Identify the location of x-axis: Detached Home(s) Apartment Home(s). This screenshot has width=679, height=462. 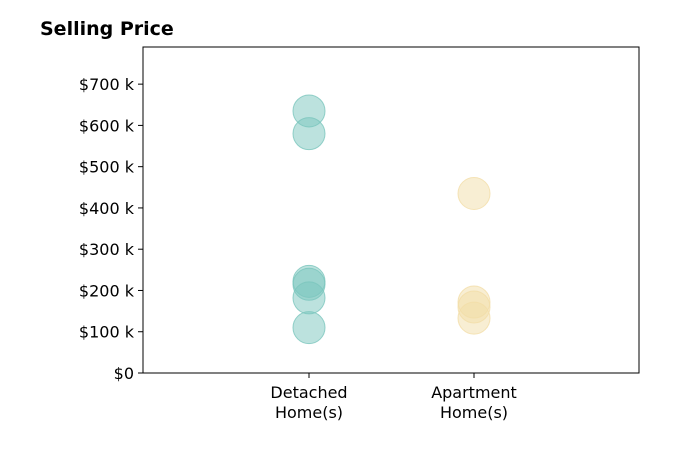
(393, 397).